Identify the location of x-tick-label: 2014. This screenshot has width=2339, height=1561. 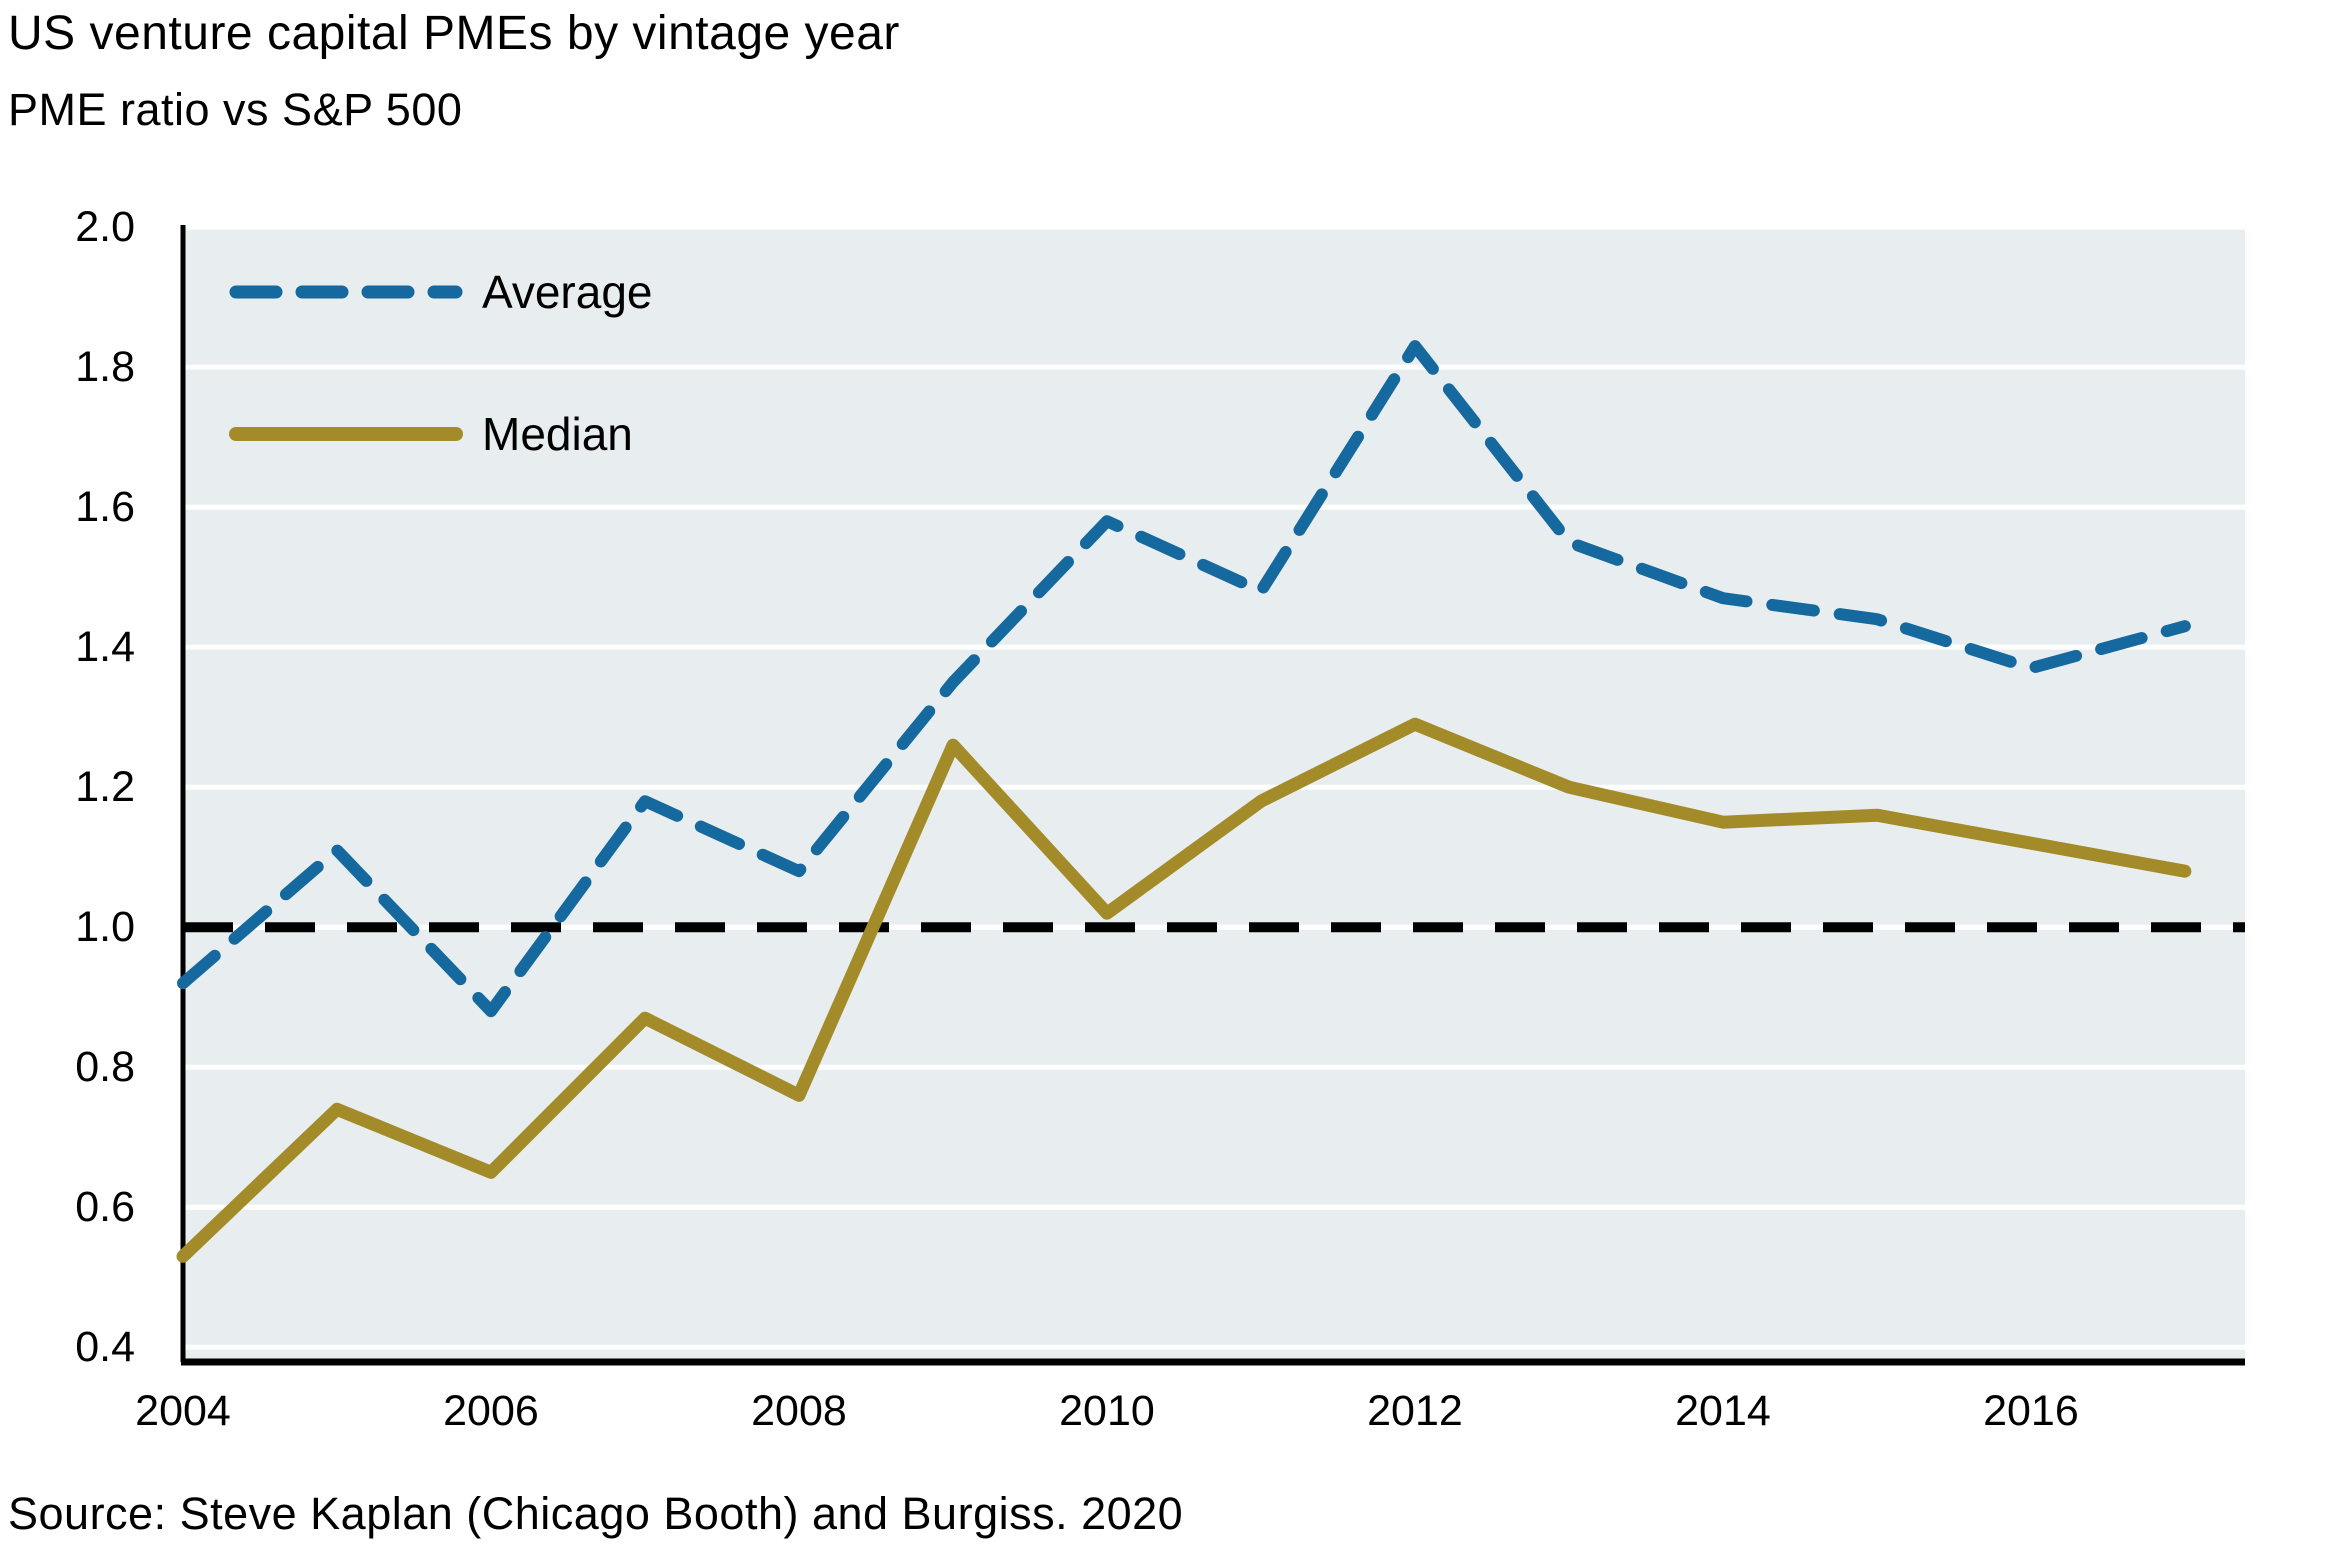
(1723, 1411).